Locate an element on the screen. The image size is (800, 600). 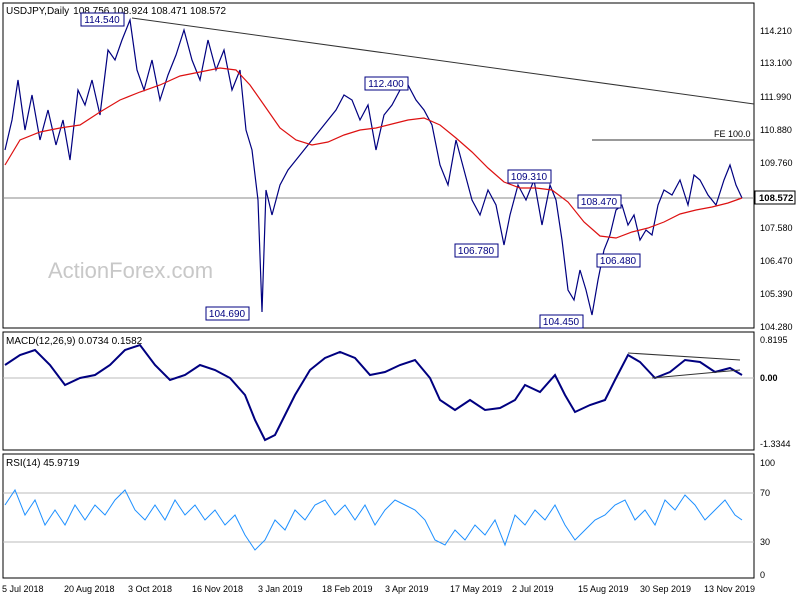
macd-trend-upper is located at coordinates (684, 356).